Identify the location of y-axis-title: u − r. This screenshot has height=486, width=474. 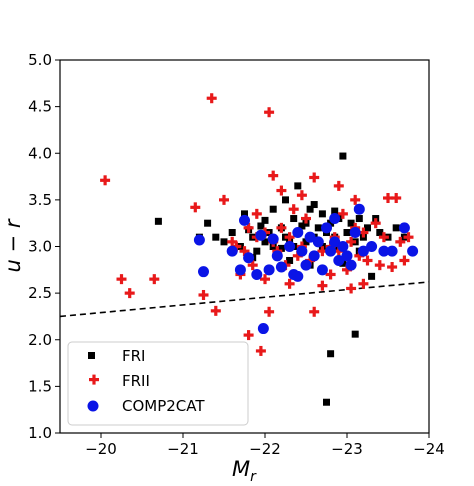
(13, 245).